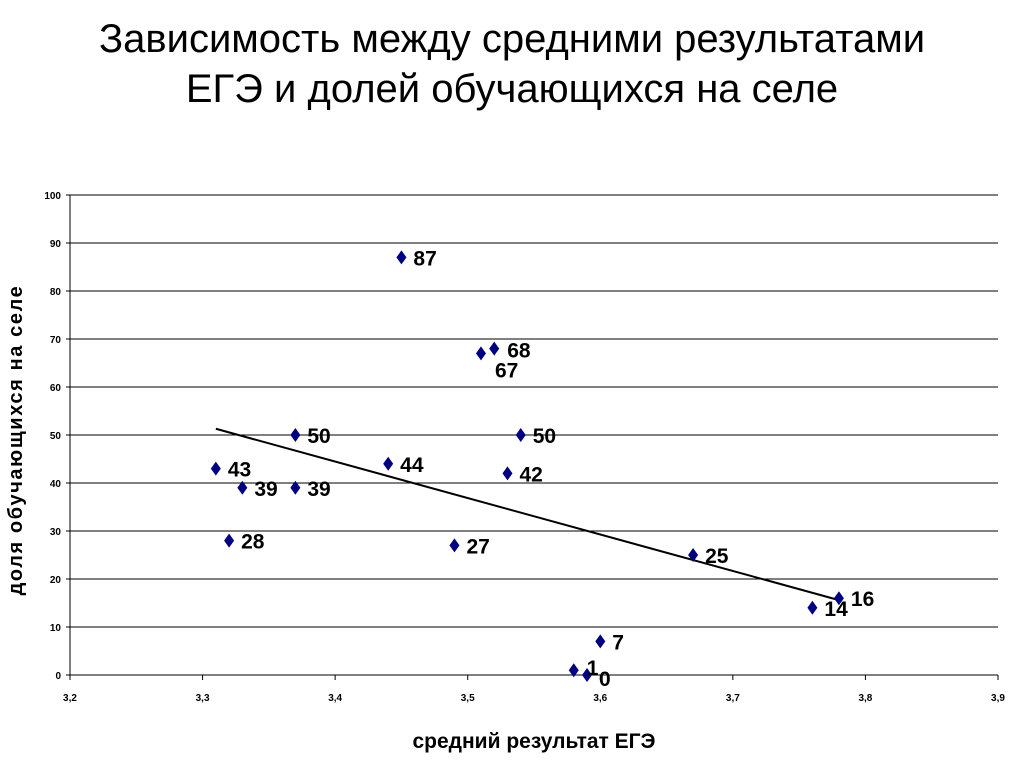 The image size is (1024, 768). What do you see at coordinates (865, 698) in the screenshot?
I see `x-tick-label: 3,8` at bounding box center [865, 698].